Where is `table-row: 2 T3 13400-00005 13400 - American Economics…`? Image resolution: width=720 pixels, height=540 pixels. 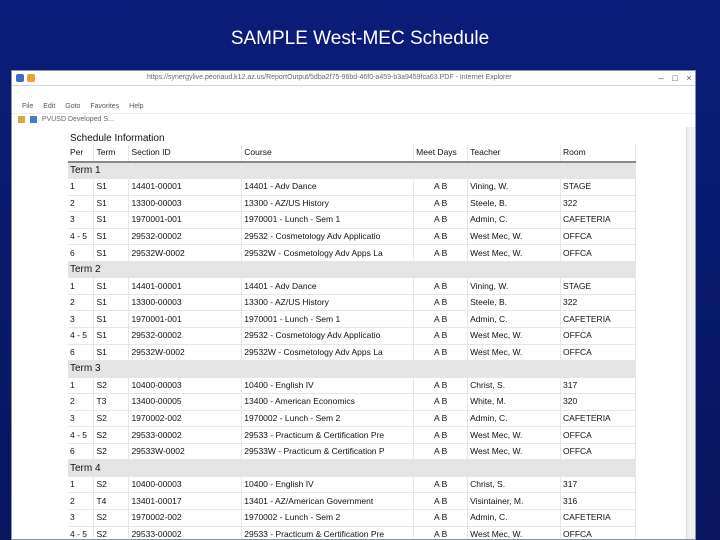 table-row: 2 T3 13400-00005 13400 - American Economics… is located at coordinates (352, 402).